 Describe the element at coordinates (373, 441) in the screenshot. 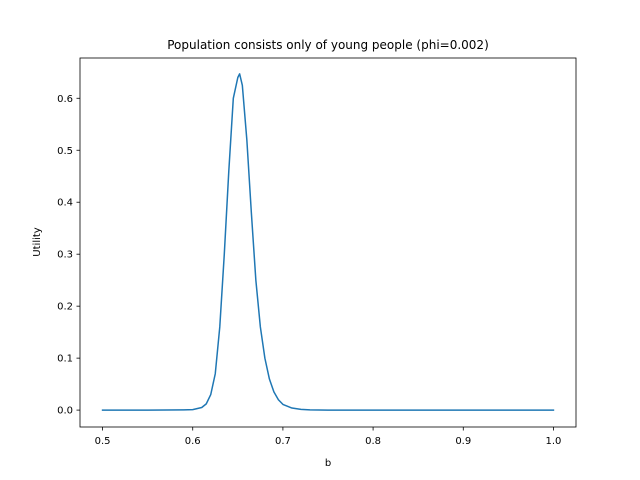

I see `x-tick-label: 0.8` at that location.